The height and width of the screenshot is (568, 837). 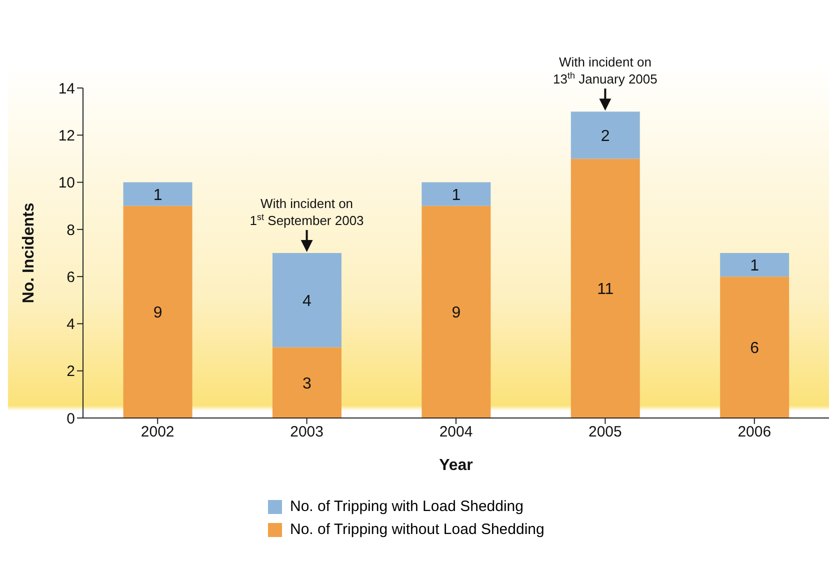 I want to click on y-tick-label: 0, so click(x=70, y=419).